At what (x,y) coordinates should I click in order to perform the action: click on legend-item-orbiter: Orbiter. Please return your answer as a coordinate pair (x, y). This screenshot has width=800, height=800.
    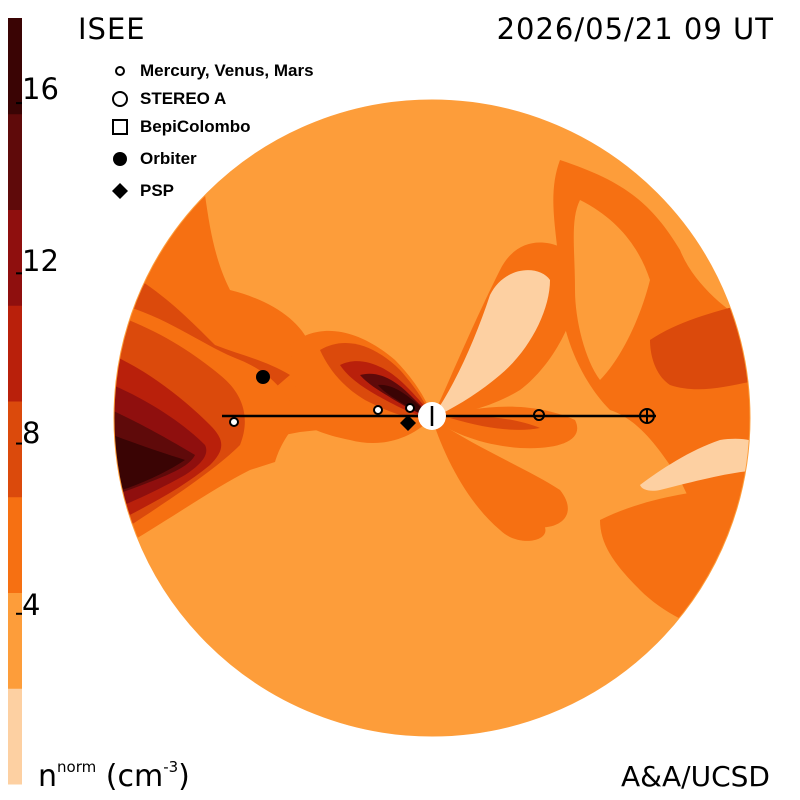
    Looking at the image, I should click on (148, 159).